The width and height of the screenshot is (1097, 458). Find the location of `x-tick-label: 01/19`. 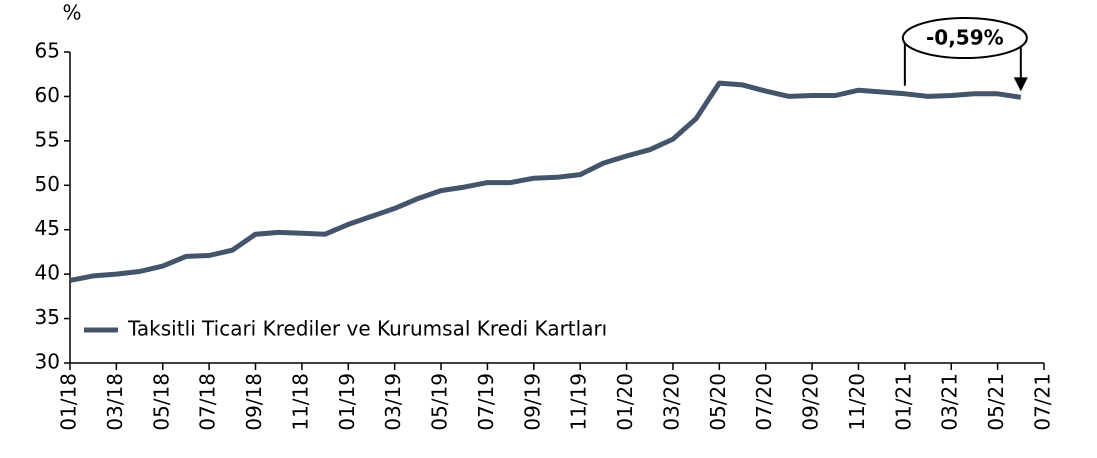

x-tick-label: 01/19 is located at coordinates (347, 402).